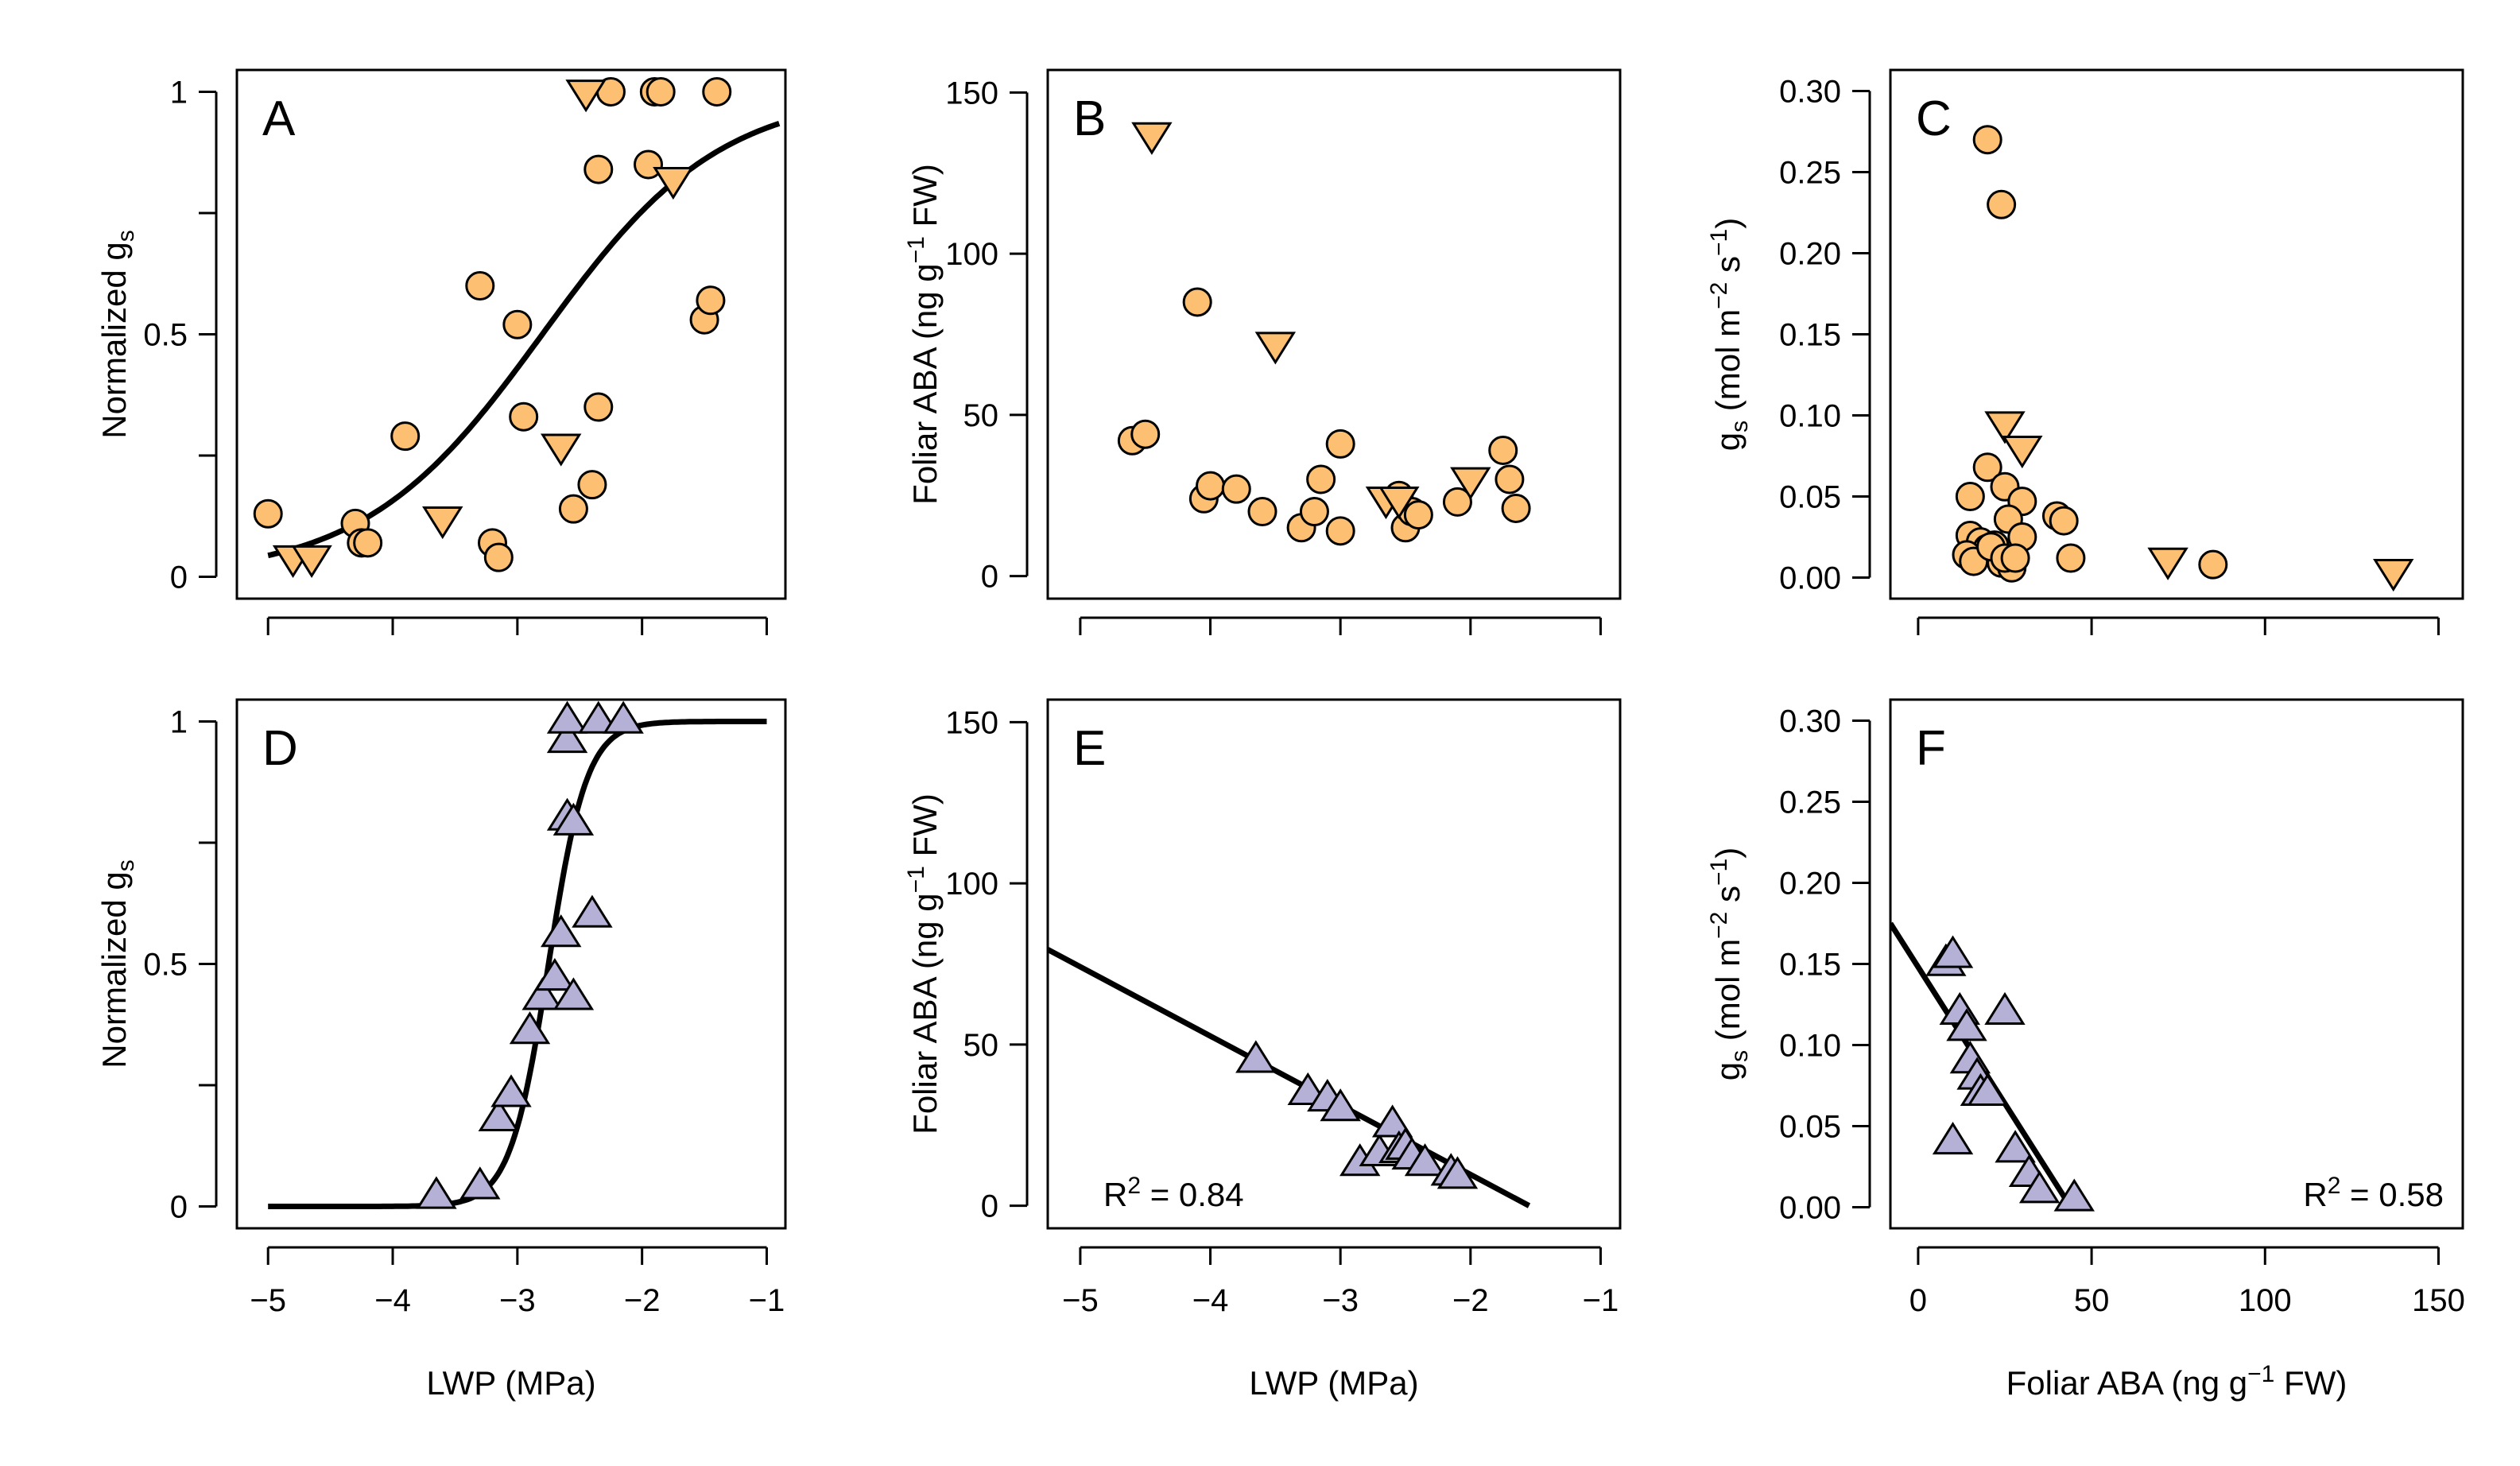 Image resolution: width=2520 pixels, height=1466 pixels. I want to click on fit-line, so click(524, 339).